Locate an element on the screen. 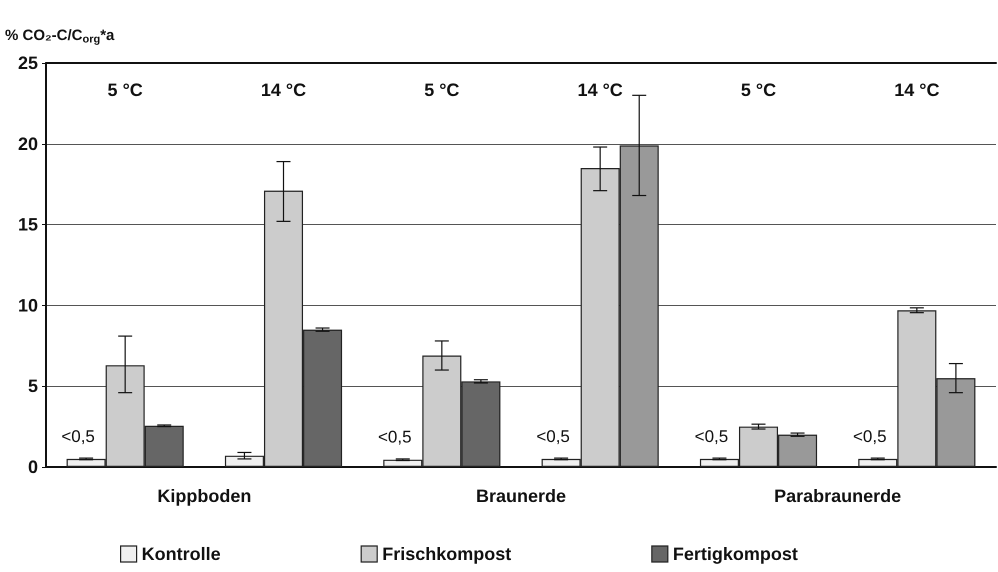 This screenshot has height=572, width=998. legend-label: Frischkompost is located at coordinates (447, 554).